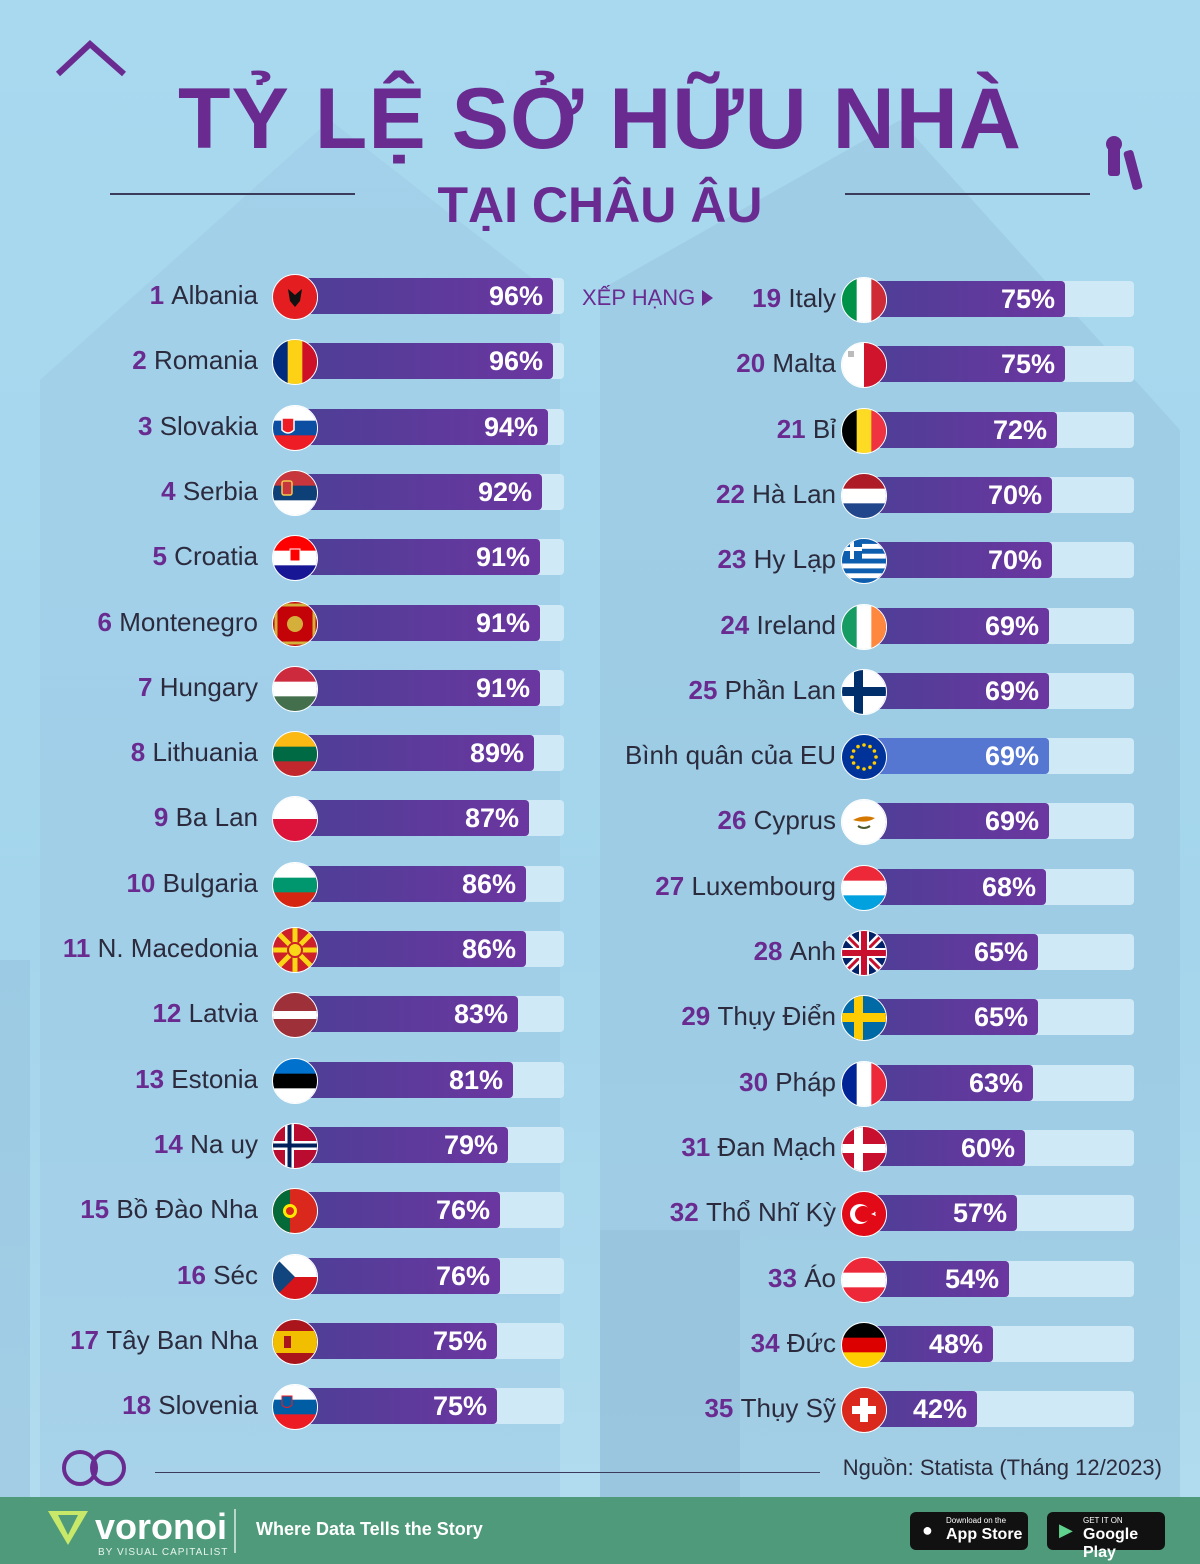 The image size is (1200, 1564). What do you see at coordinates (68, 1528) in the screenshot?
I see `voronoi-logo-icon` at bounding box center [68, 1528].